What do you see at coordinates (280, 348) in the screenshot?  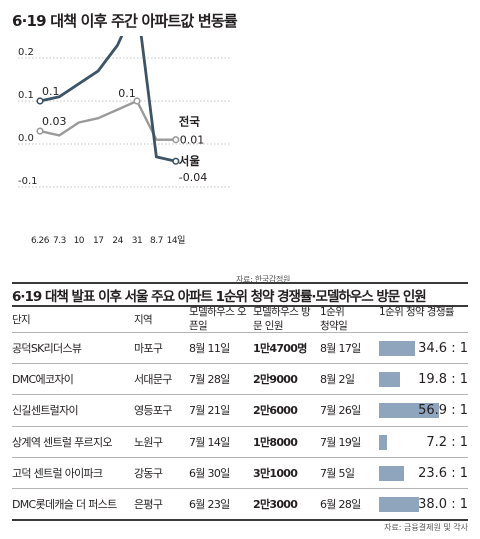 I see `cell-visitors: 1만4700명` at bounding box center [280, 348].